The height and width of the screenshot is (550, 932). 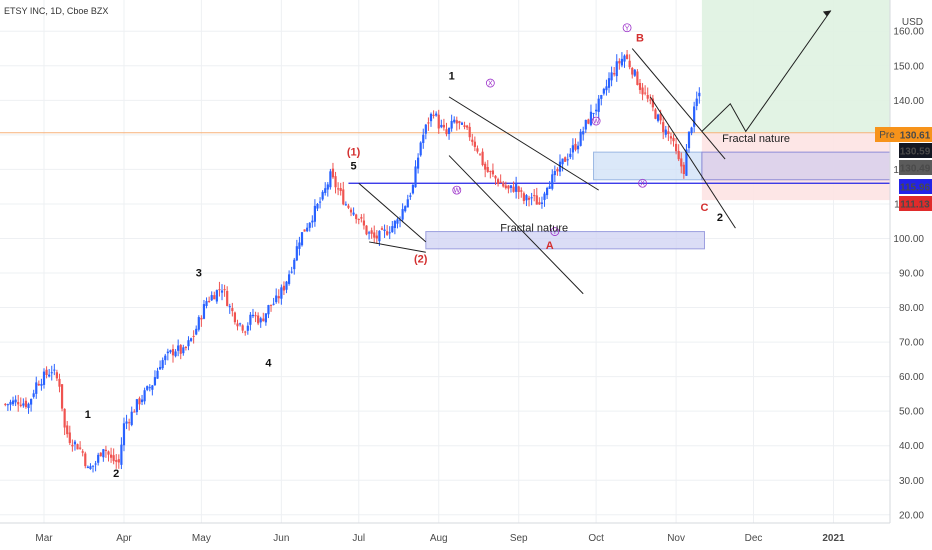 I want to click on y-tick-label: 50.00, so click(x=911, y=412).